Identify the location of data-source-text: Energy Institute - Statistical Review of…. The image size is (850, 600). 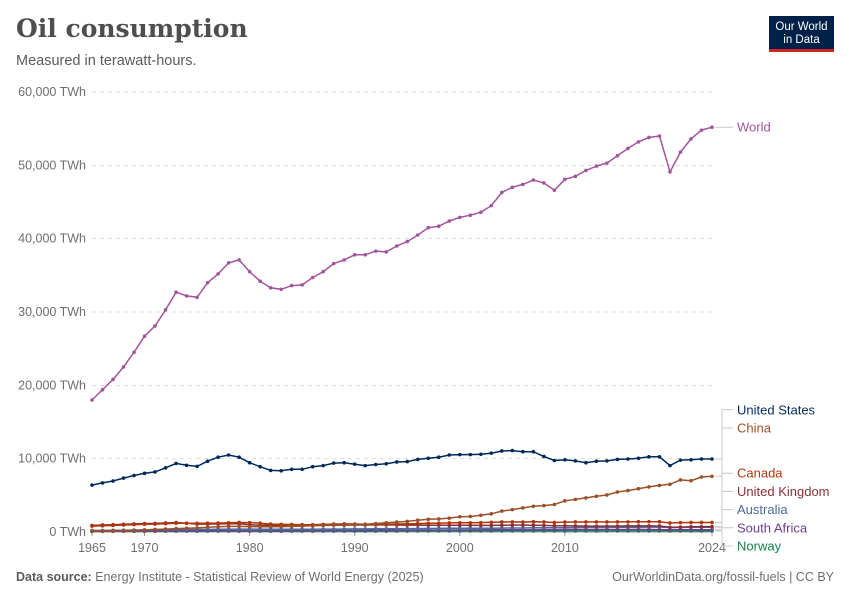
(259, 577).